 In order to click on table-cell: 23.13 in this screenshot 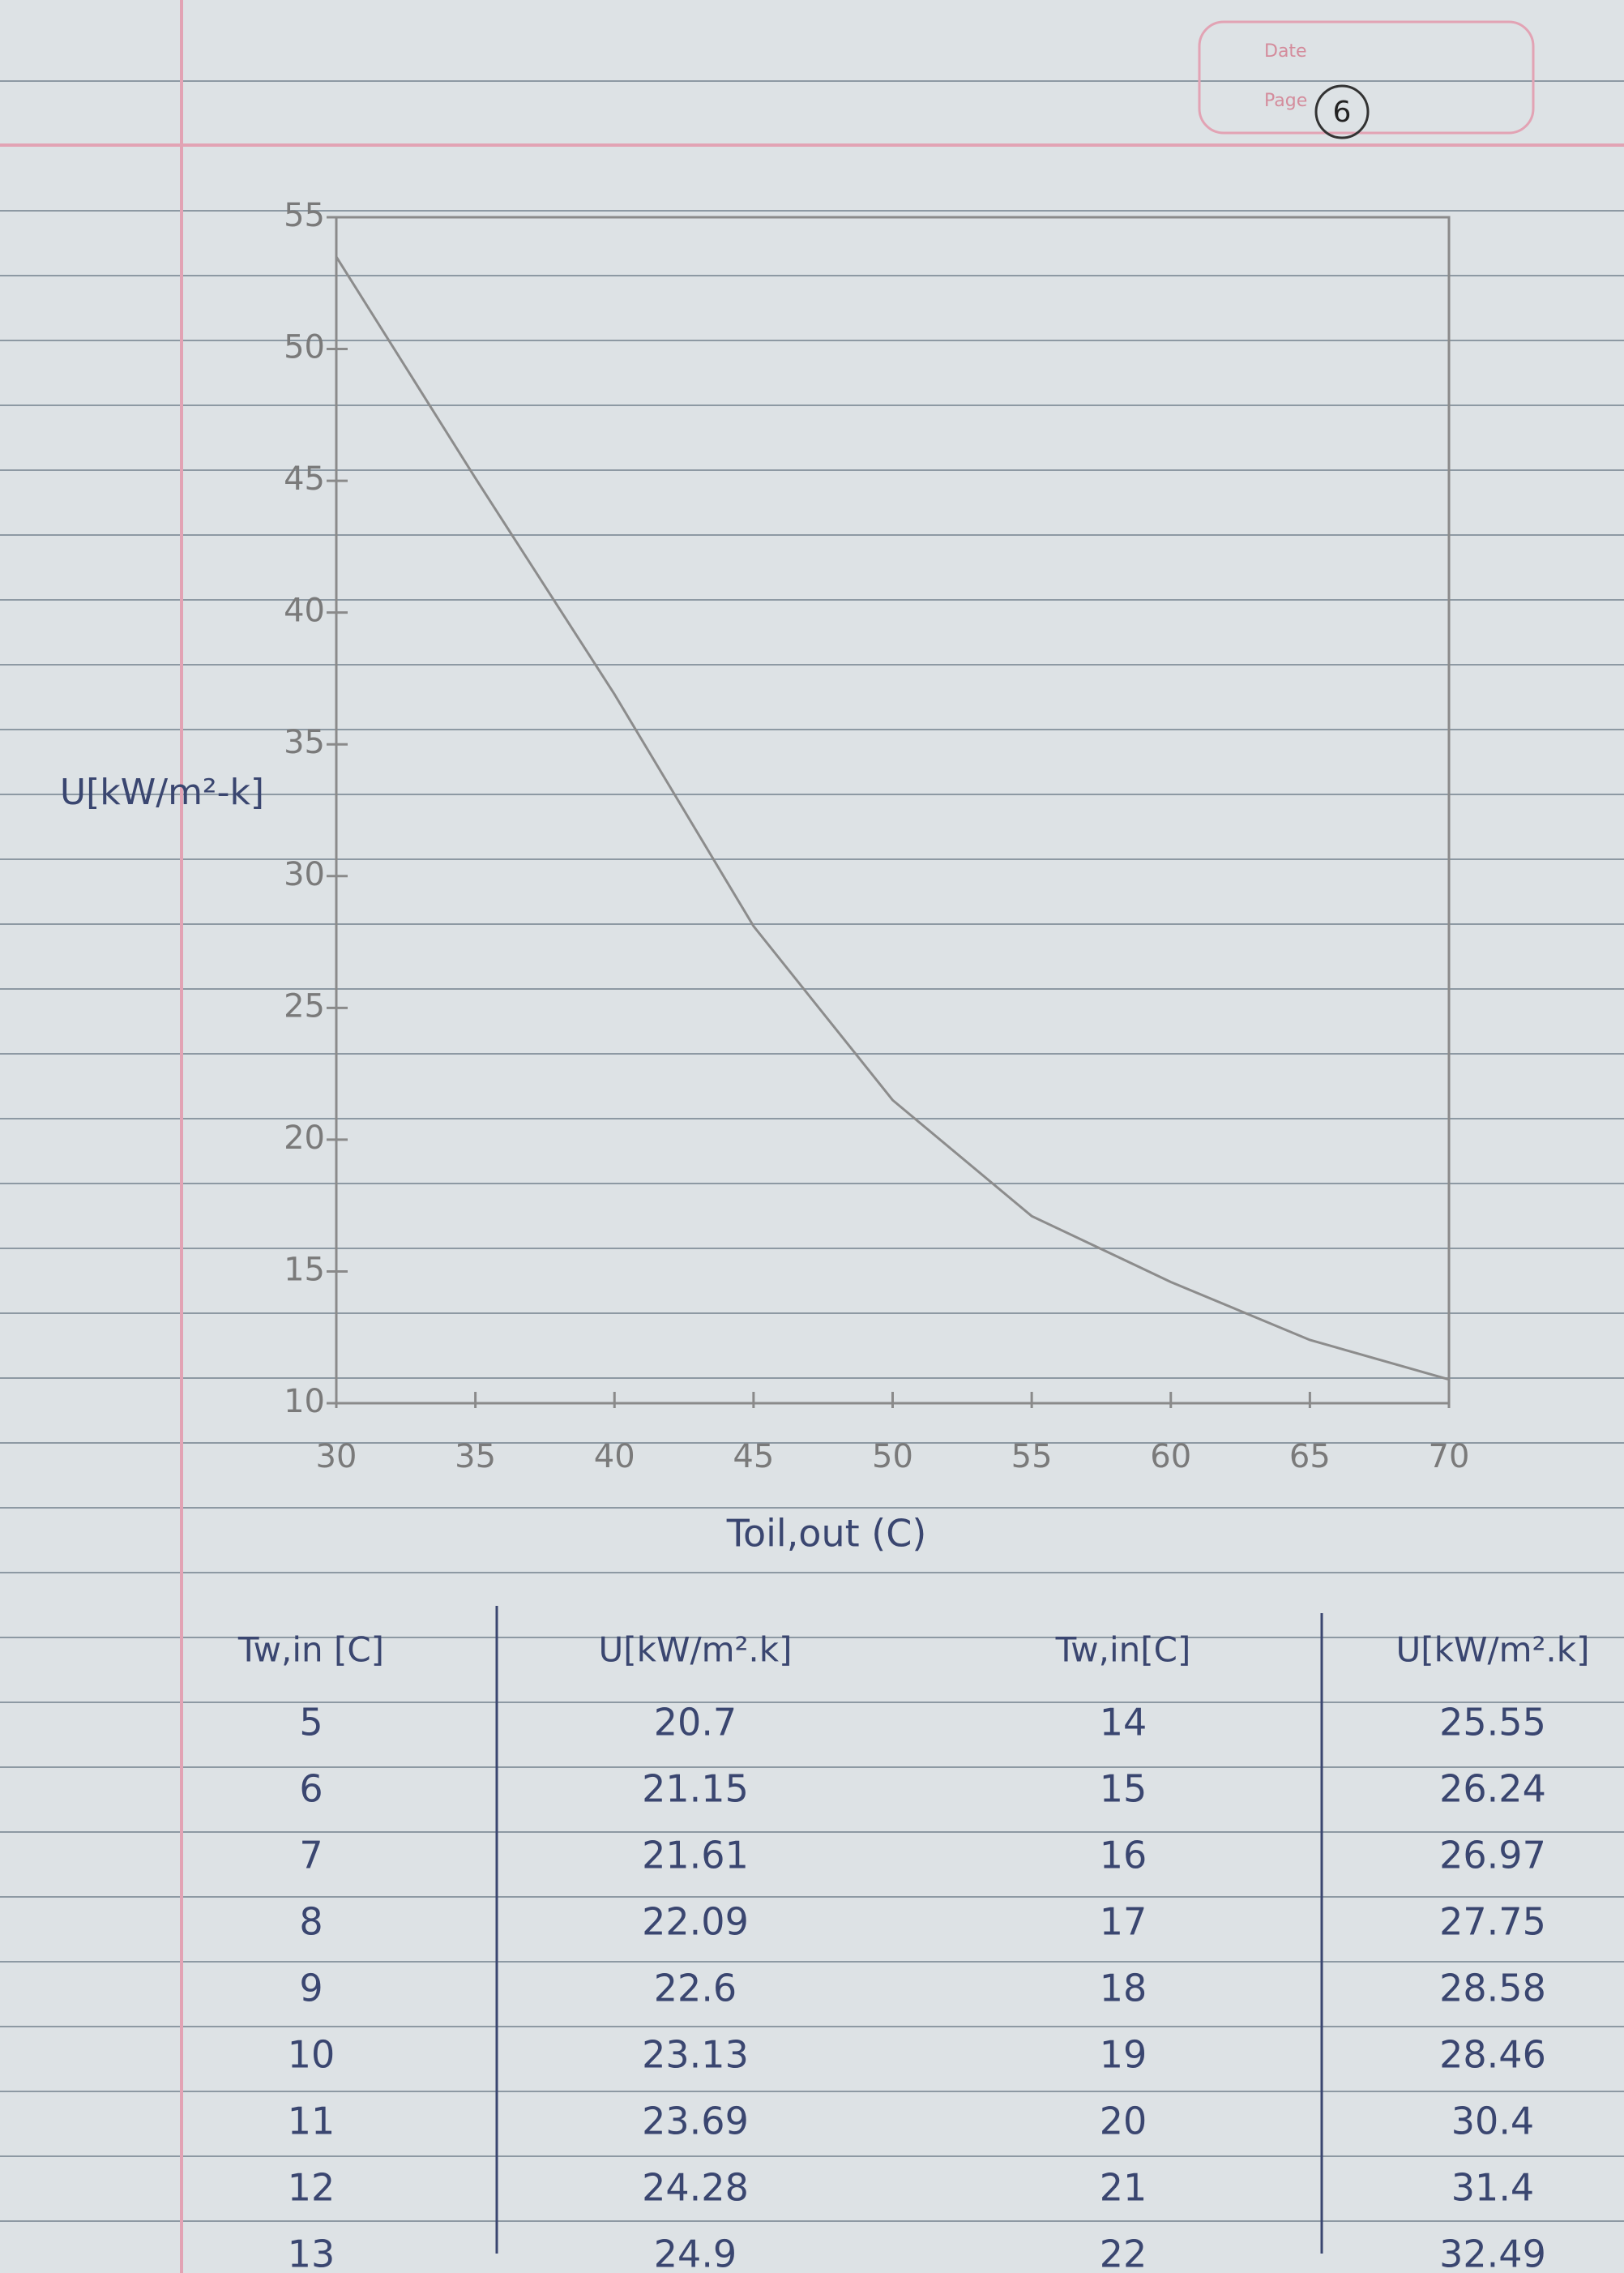, I will do `click(696, 2055)`.